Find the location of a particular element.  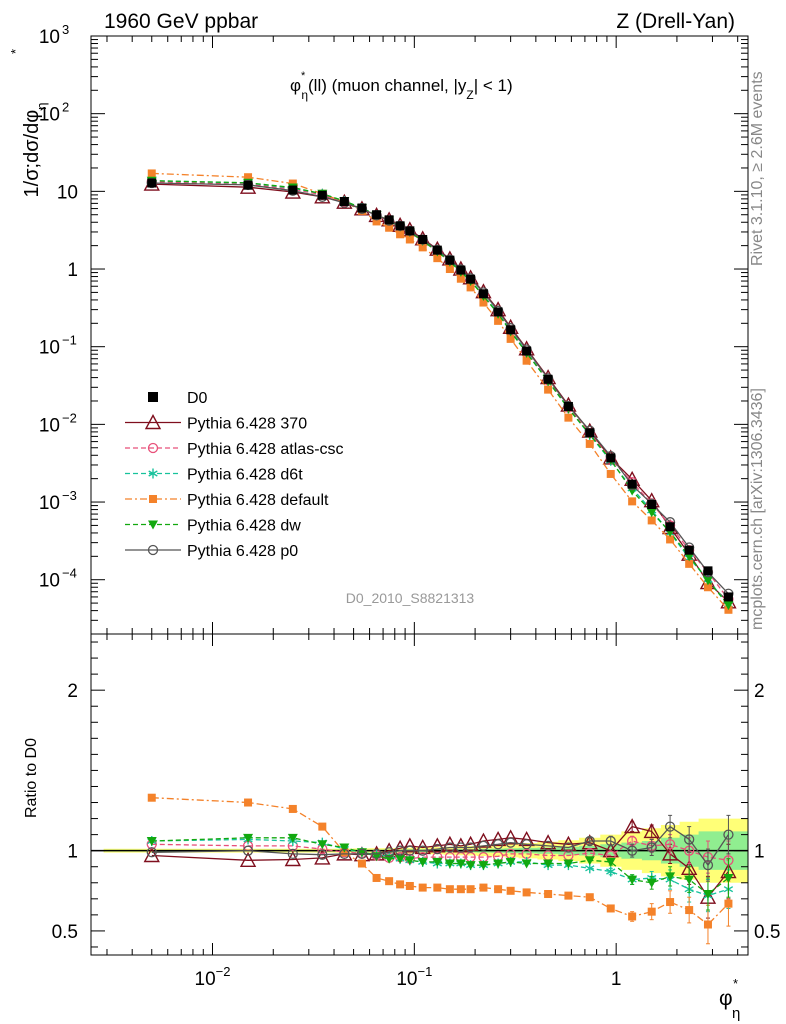

sidebar-mcplots: mcplots.cern.ch [arXiv:1306.3436] is located at coordinates (757, 509).